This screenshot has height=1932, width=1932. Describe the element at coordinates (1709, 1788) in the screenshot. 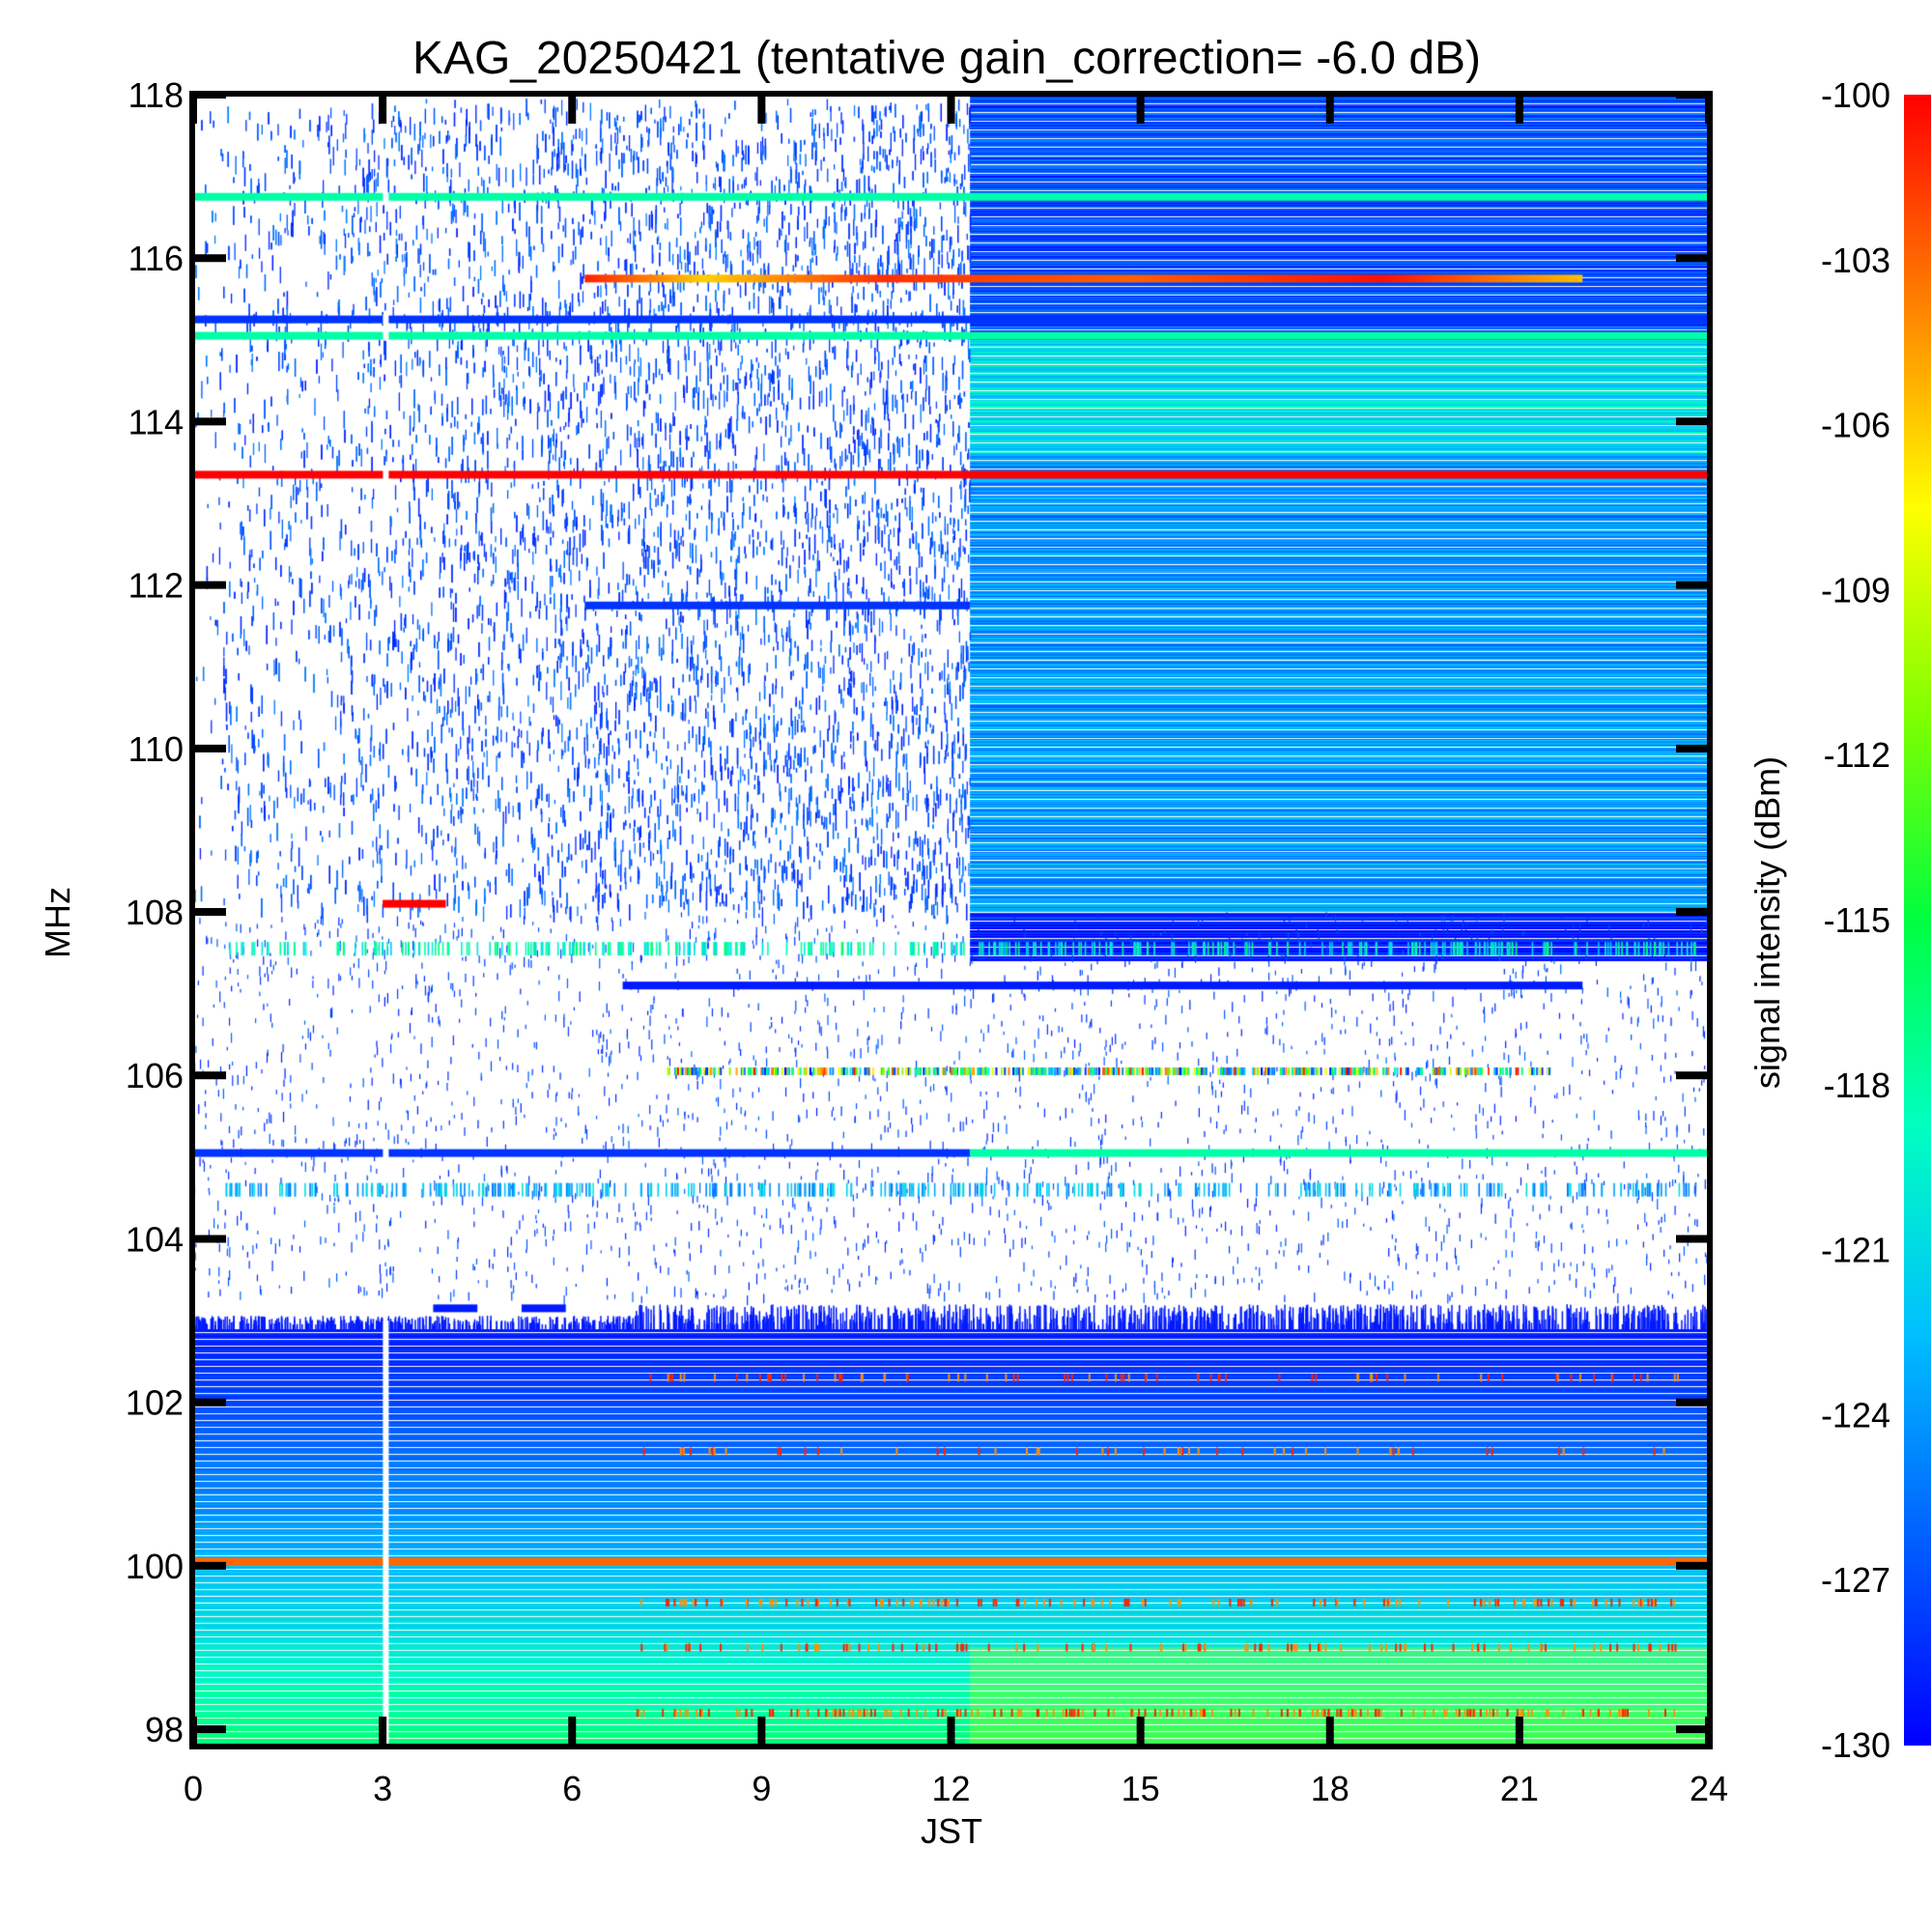

I see `x-tick-label: 24` at that location.